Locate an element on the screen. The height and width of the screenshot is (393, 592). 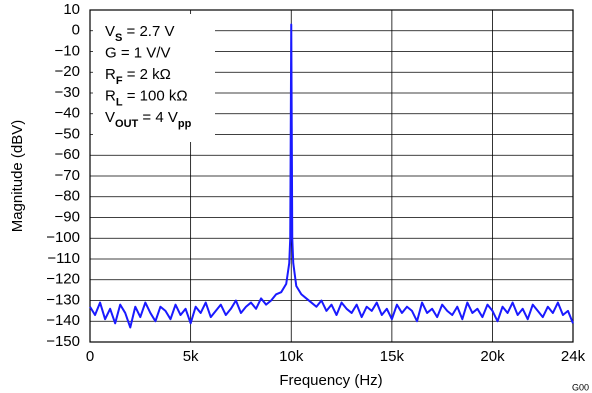
annotation: RF = 2 kΩ is located at coordinates (138, 76).